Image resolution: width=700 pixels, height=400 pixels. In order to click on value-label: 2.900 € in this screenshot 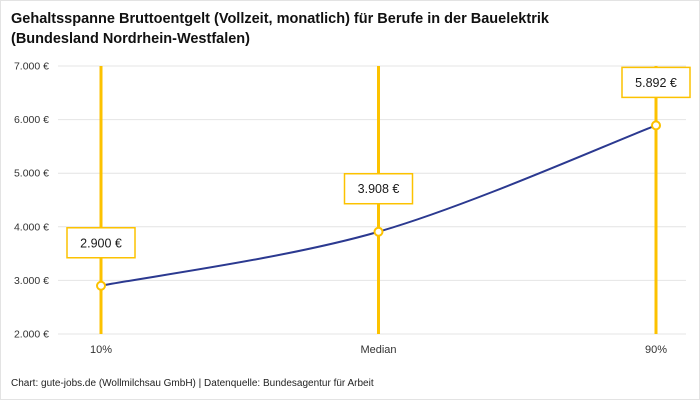, I will do `click(101, 243)`.